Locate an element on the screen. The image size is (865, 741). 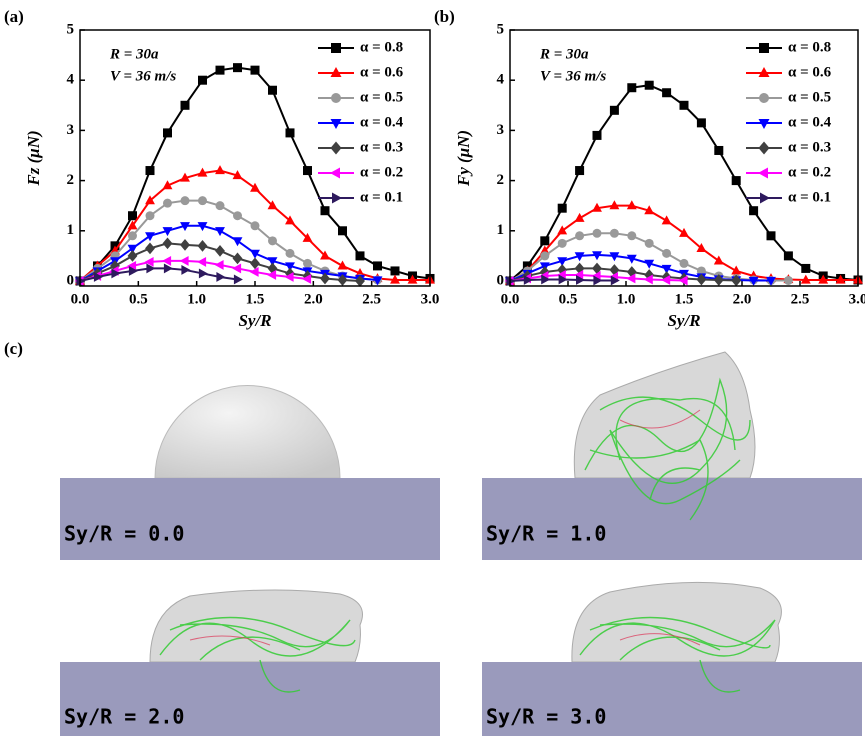
y-tick-label: 1 is located at coordinates (501, 230).